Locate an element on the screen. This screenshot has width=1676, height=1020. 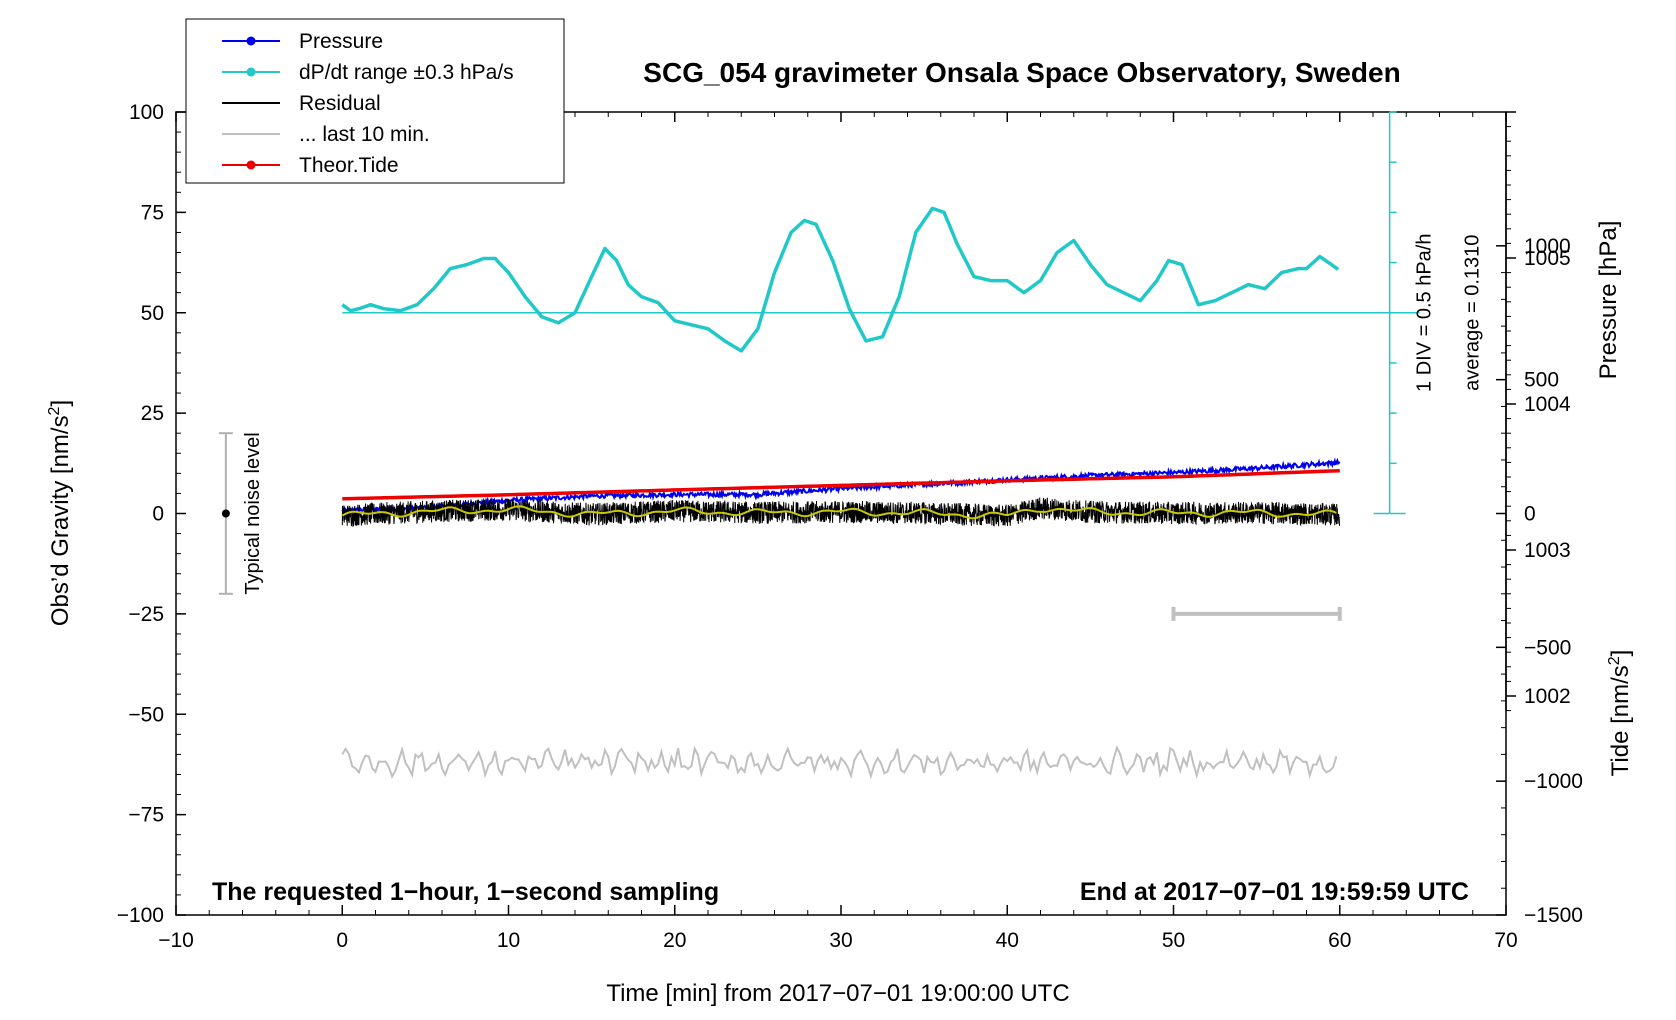
series-last10-line is located at coordinates (839, 762).